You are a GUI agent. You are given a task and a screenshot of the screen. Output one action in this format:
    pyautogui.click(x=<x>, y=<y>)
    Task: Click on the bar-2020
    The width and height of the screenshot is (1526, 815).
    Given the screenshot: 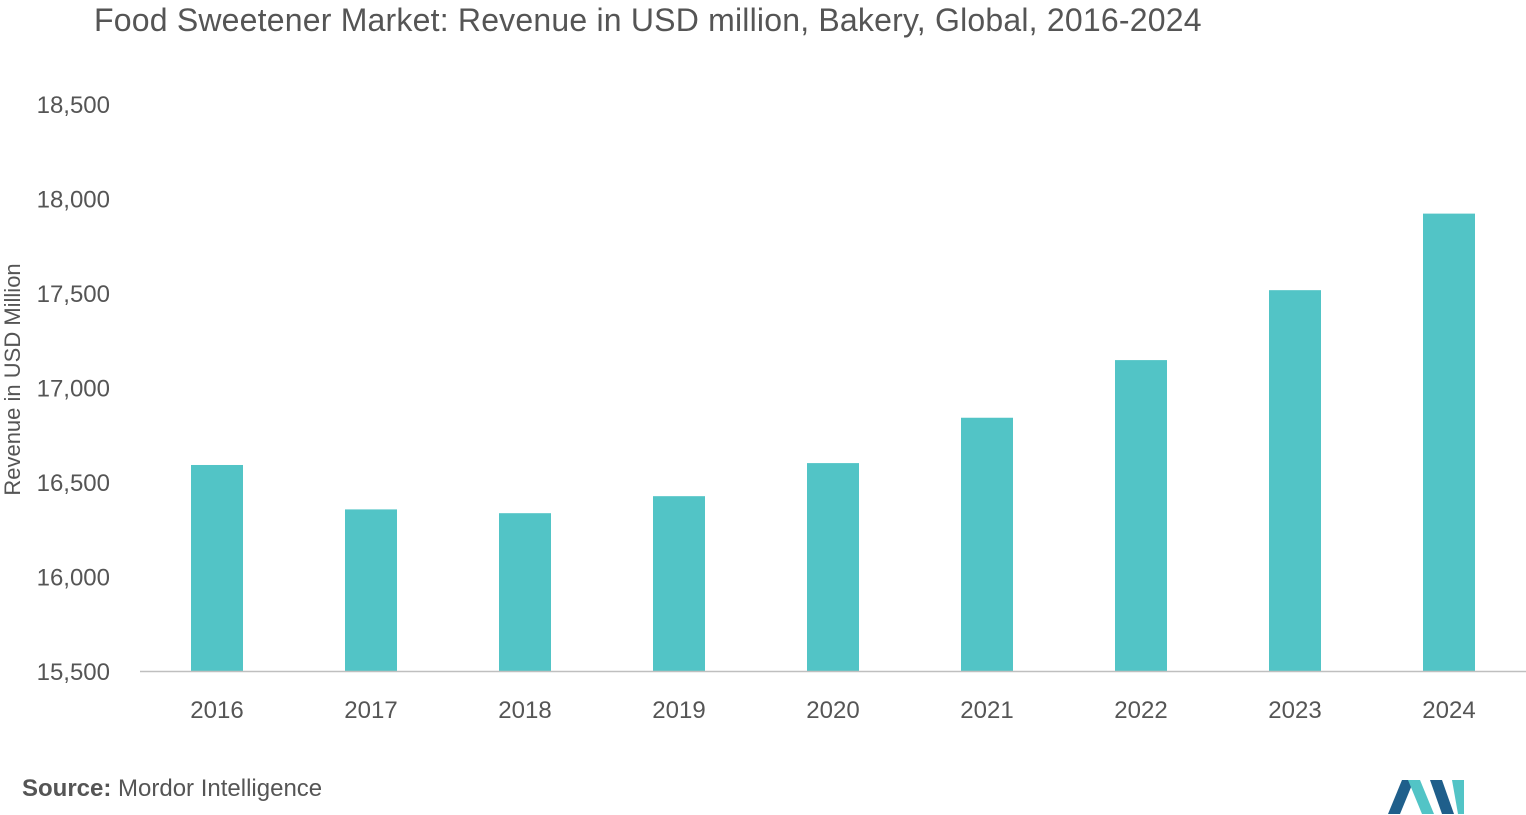 What is the action you would take?
    pyautogui.click(x=833, y=567)
    